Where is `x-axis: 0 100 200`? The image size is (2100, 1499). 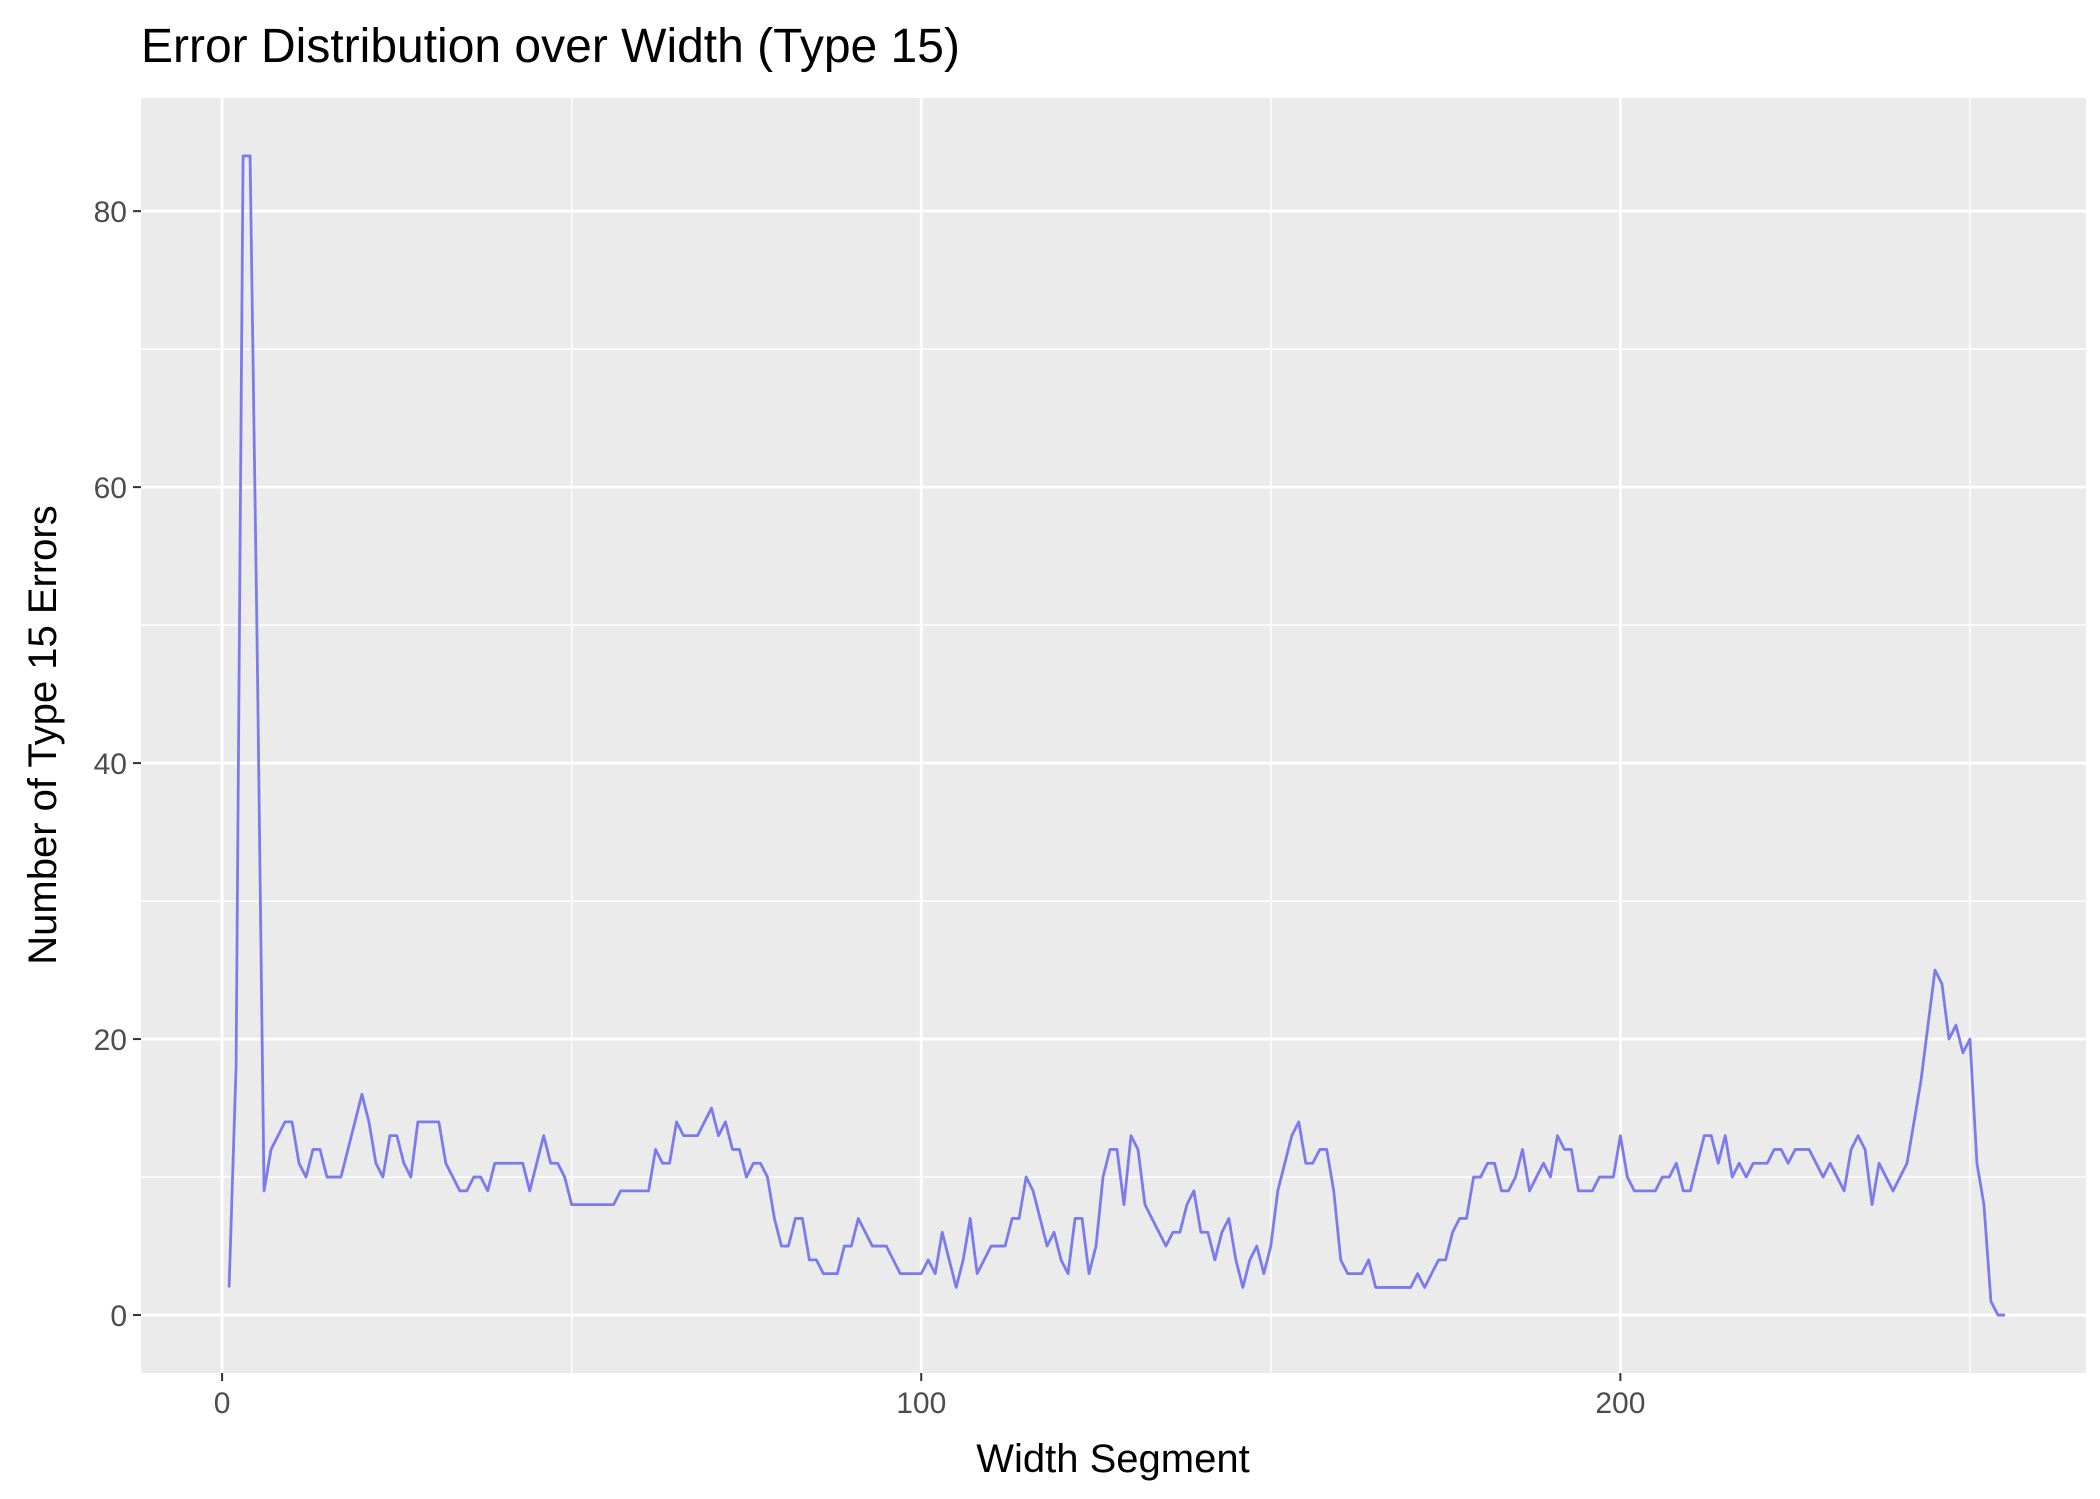 x-axis: 0 100 200 is located at coordinates (929, 1396).